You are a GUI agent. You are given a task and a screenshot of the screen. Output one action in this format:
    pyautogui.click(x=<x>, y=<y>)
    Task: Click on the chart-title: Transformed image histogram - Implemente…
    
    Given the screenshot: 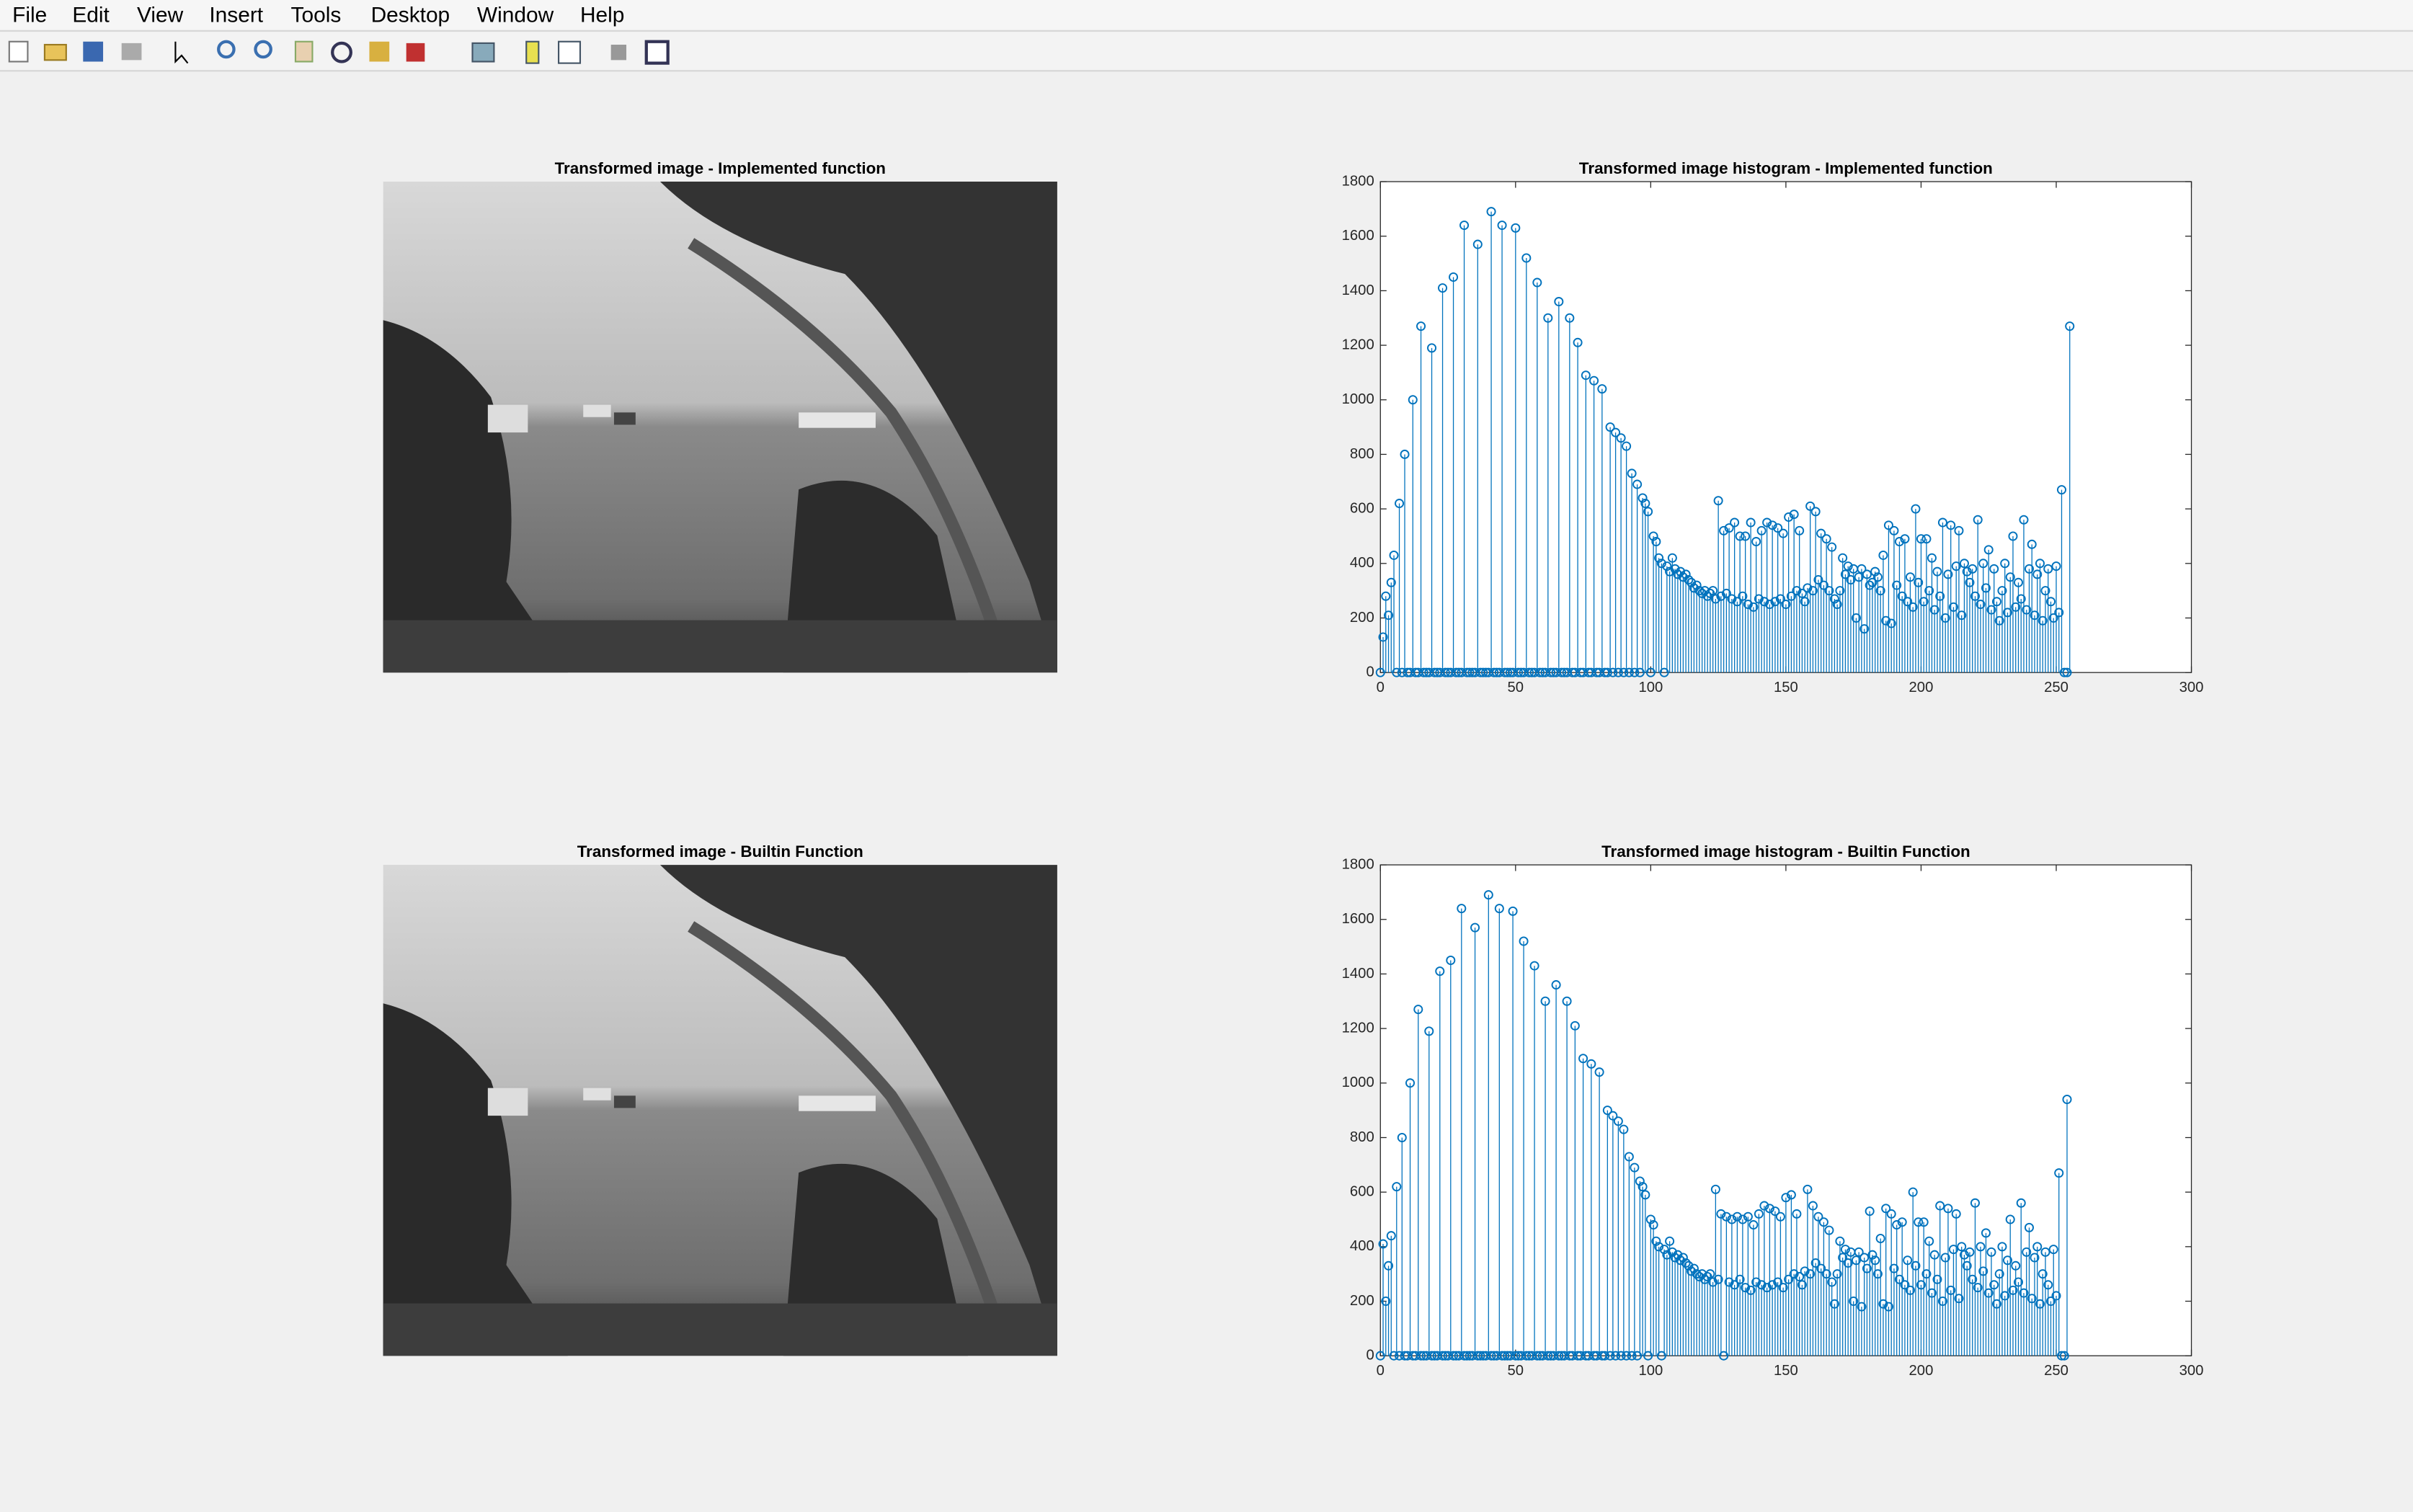 What is the action you would take?
    pyautogui.click(x=1786, y=168)
    